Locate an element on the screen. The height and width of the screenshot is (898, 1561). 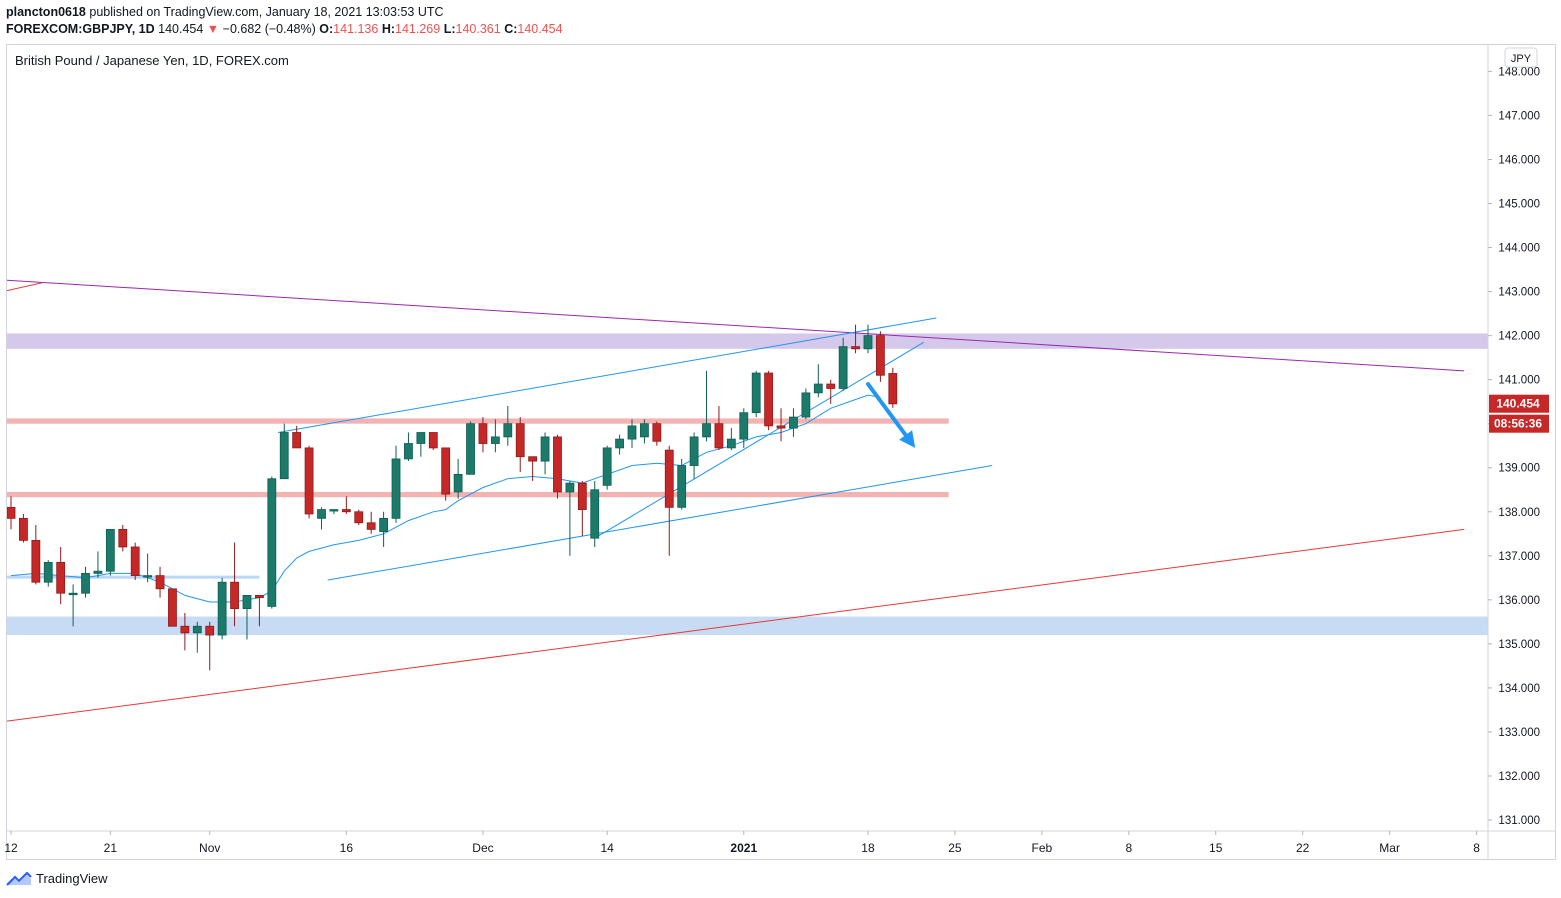
channel-lower is located at coordinates (660, 523).